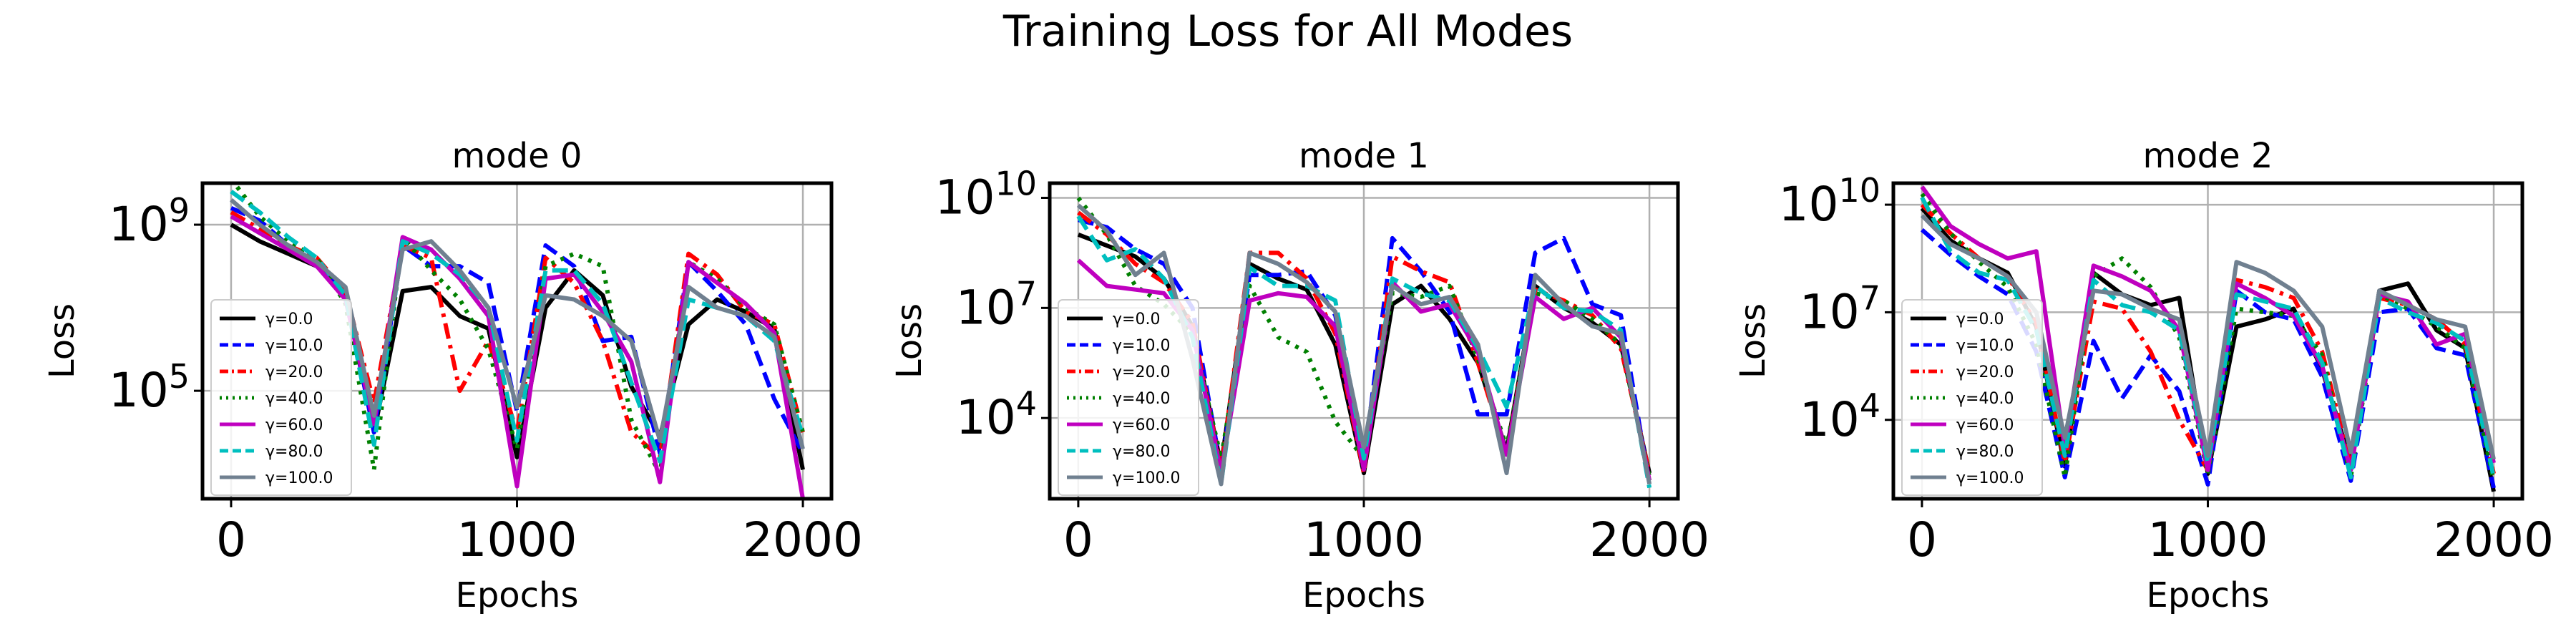 The image size is (2576, 644). Describe the element at coordinates (1364, 156) in the screenshot. I see `subplot-title: mode 1` at that location.